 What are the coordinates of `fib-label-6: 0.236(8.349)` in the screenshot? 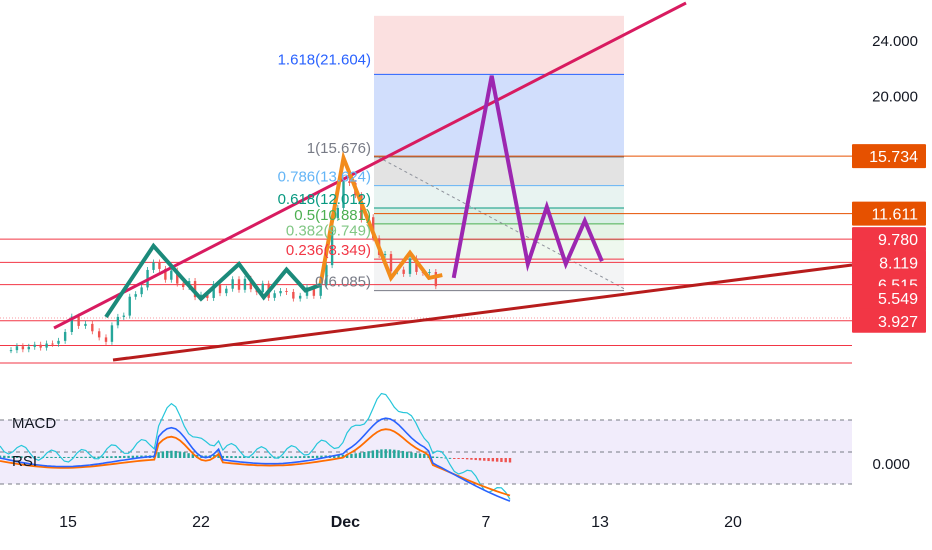 It's located at (328, 250).